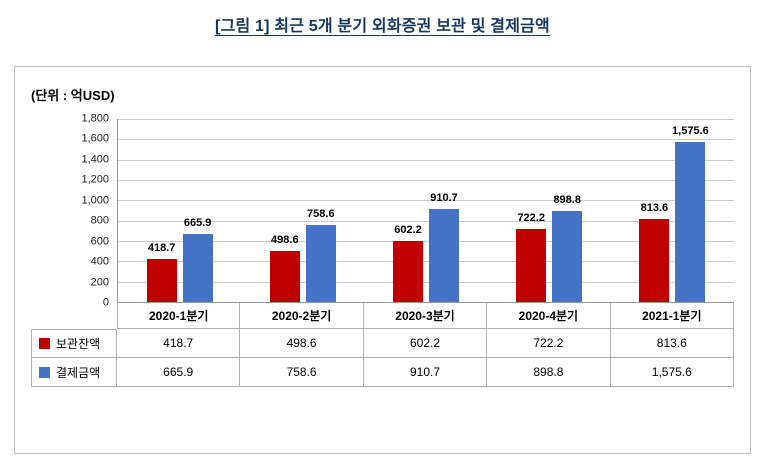  I want to click on bar-value-label: 758.6, so click(321, 213).